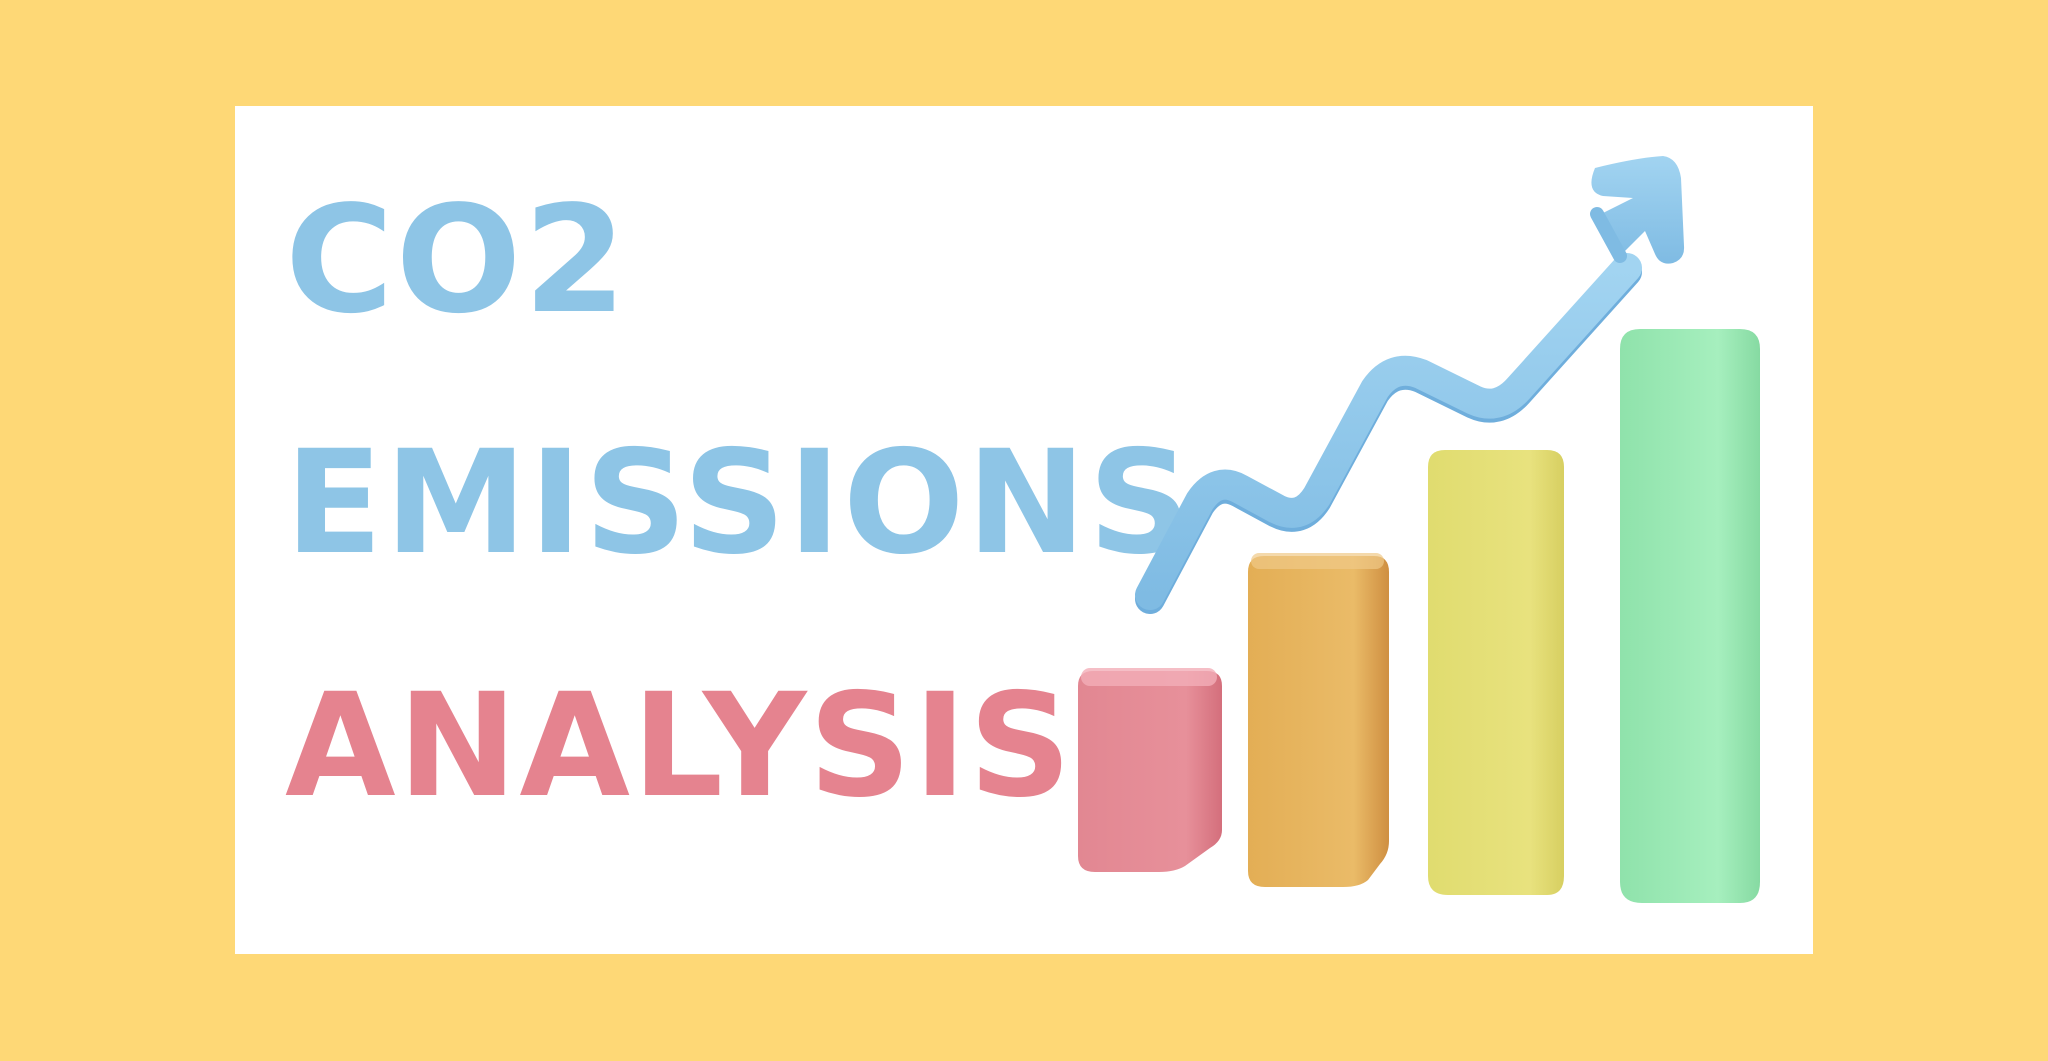 The image size is (2048, 1061). Describe the element at coordinates (457, 260) in the screenshot. I see `title-line-co2: CO2` at that location.